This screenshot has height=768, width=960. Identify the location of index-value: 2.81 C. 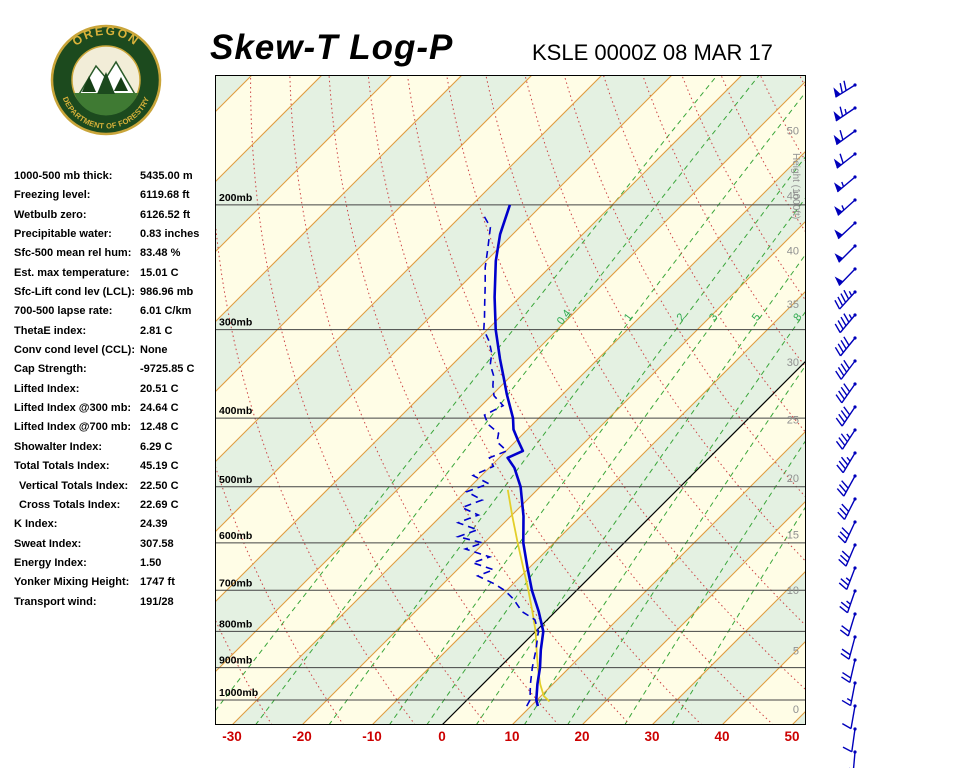
(156, 330).